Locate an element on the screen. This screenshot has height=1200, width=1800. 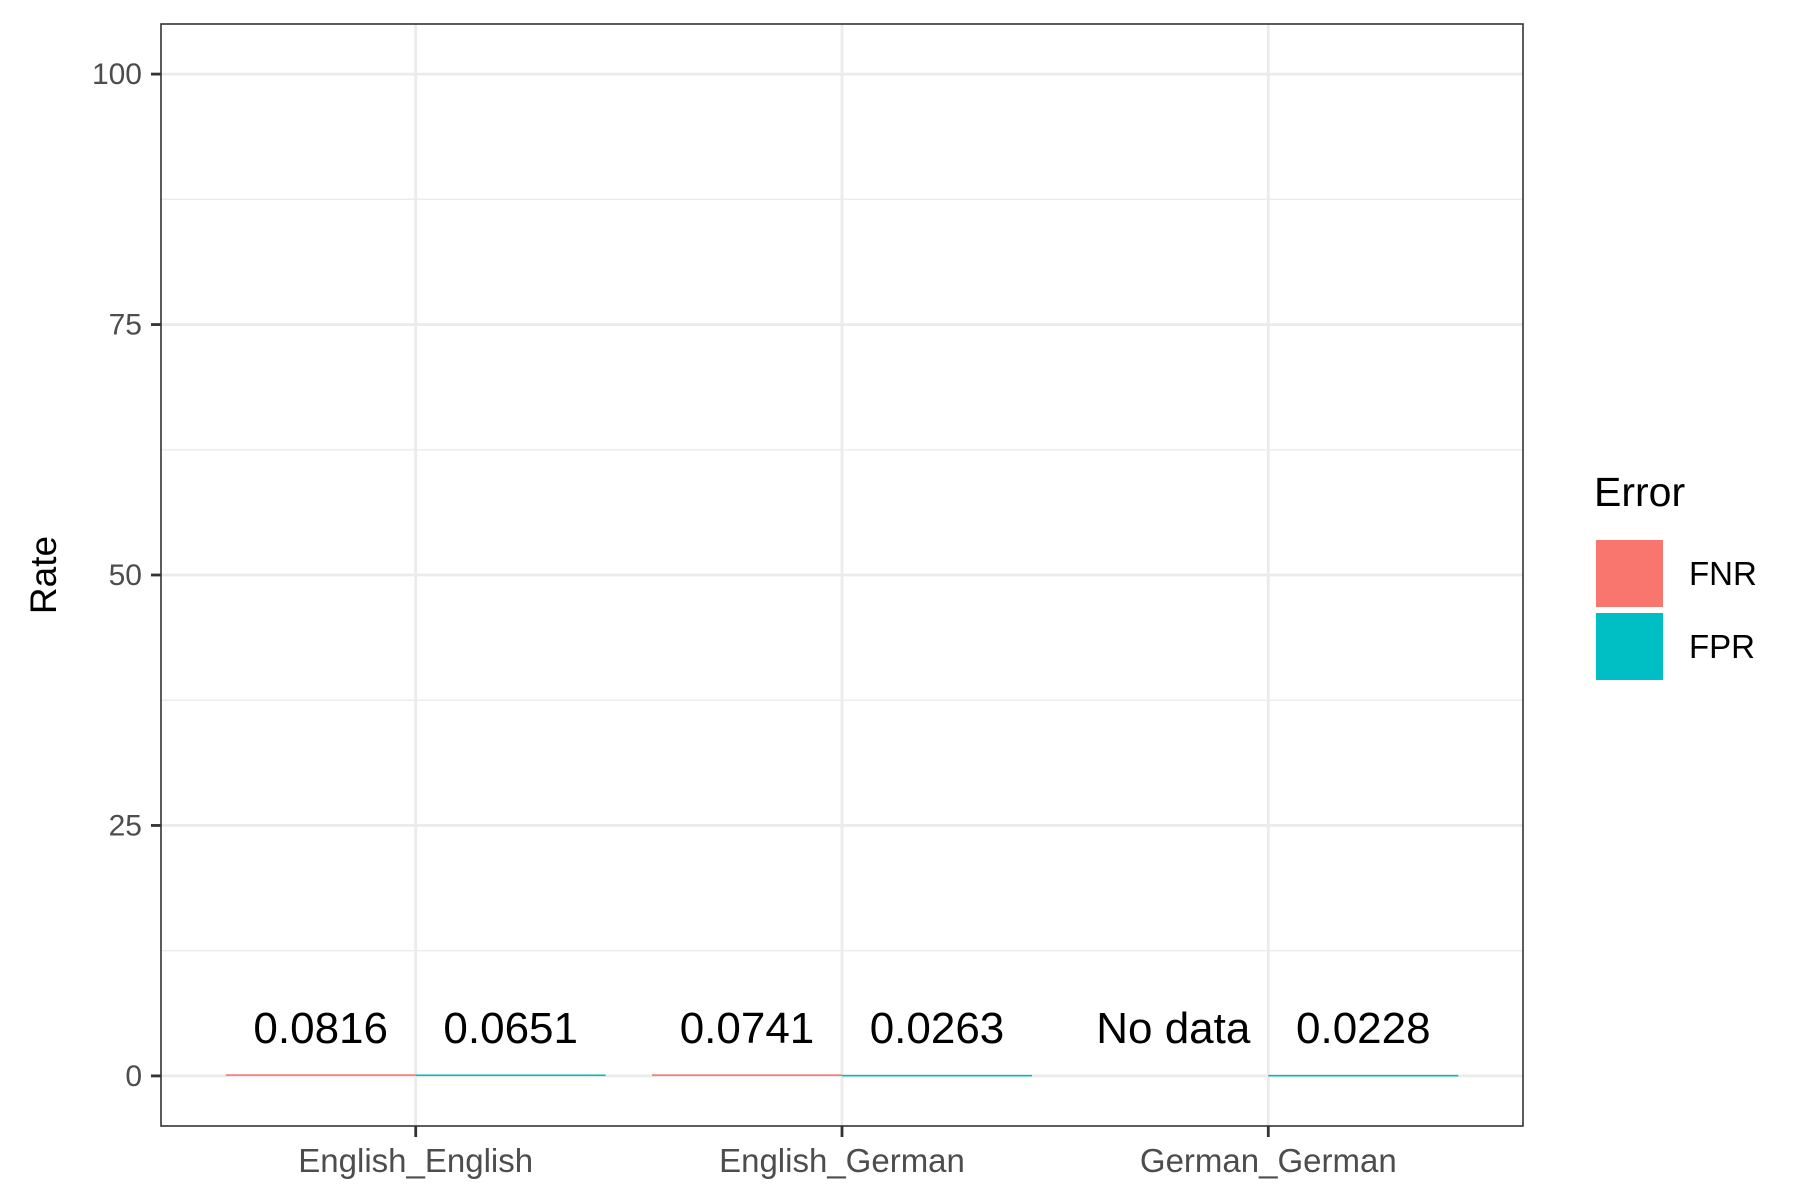
y-axis-title: Rate is located at coordinates (43, 575).